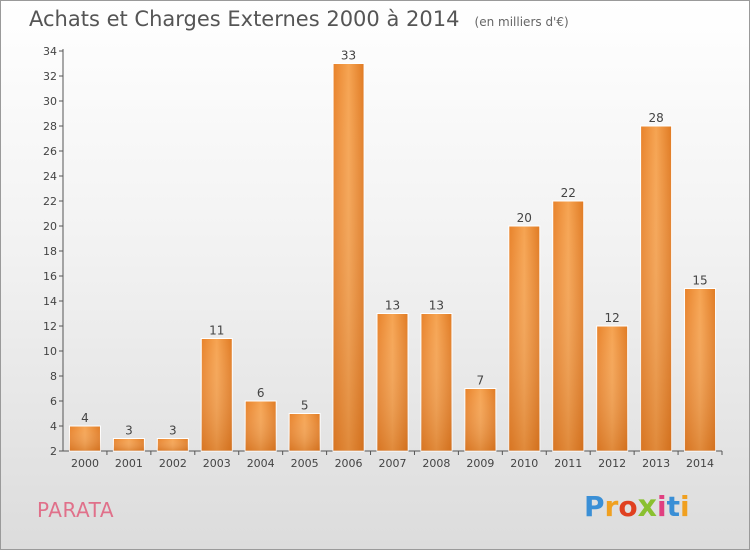 The image size is (750, 551). What do you see at coordinates (53, 426) in the screenshot?
I see `y-tick-label: 4` at bounding box center [53, 426].